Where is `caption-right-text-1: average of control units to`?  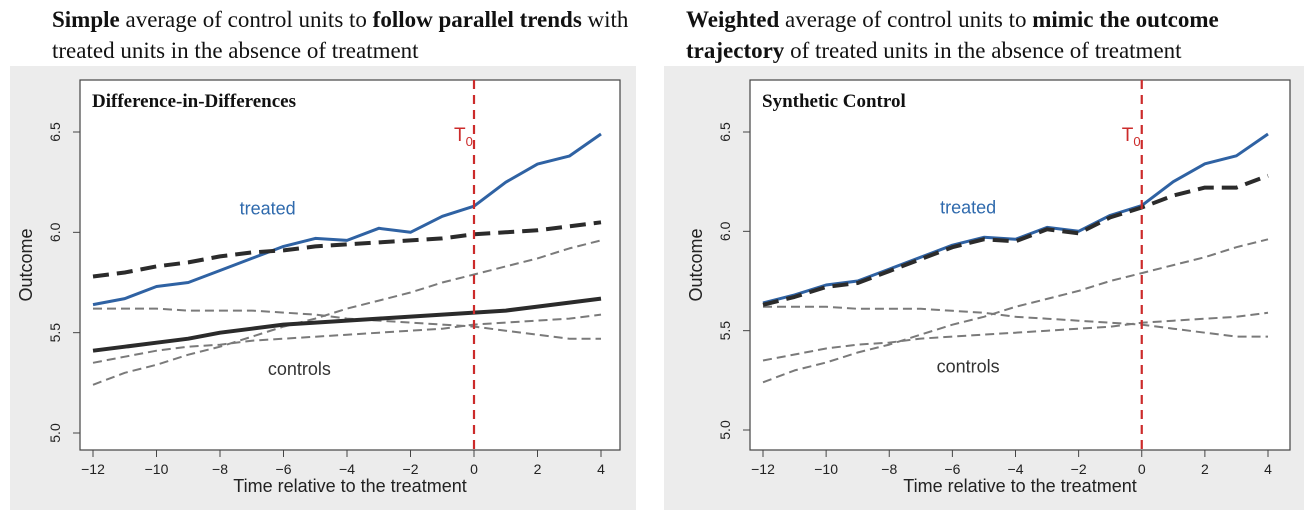
caption-right-text-1: average of control units to is located at coordinates (906, 19).